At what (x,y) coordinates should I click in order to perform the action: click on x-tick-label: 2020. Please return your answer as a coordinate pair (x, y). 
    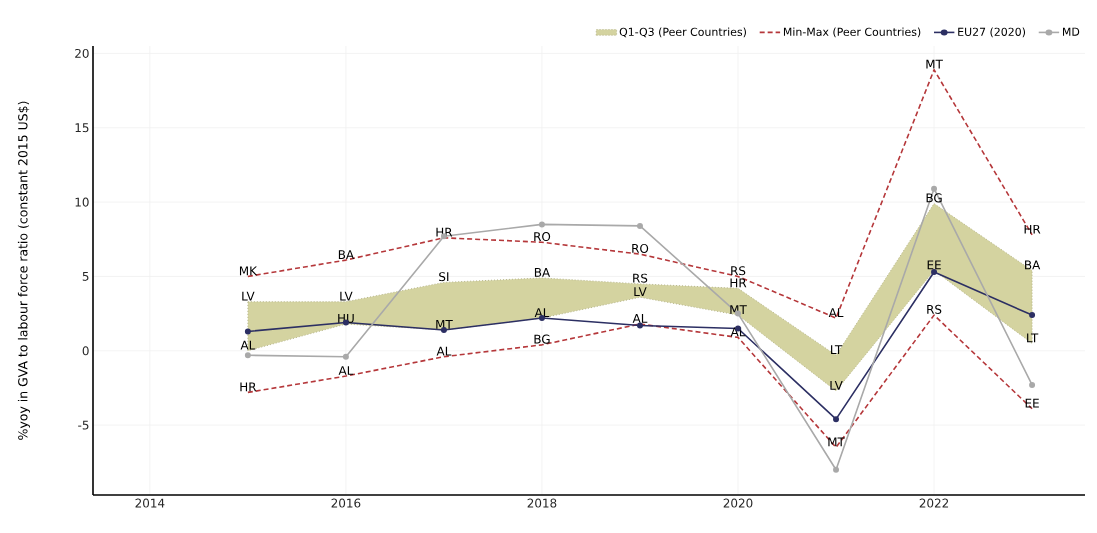
    Looking at the image, I should click on (738, 503).